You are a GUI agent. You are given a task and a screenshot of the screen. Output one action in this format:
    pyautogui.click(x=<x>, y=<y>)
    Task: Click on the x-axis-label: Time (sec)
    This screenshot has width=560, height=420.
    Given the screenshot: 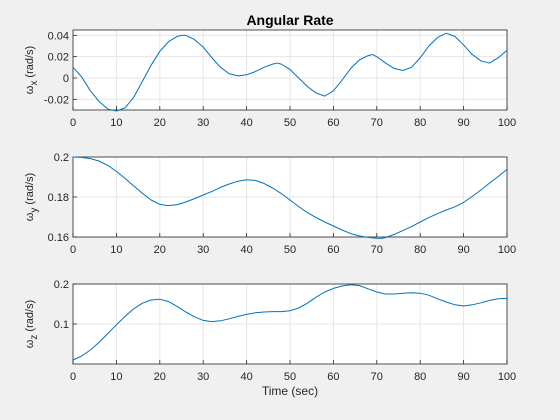 What is the action you would take?
    pyautogui.click(x=290, y=391)
    